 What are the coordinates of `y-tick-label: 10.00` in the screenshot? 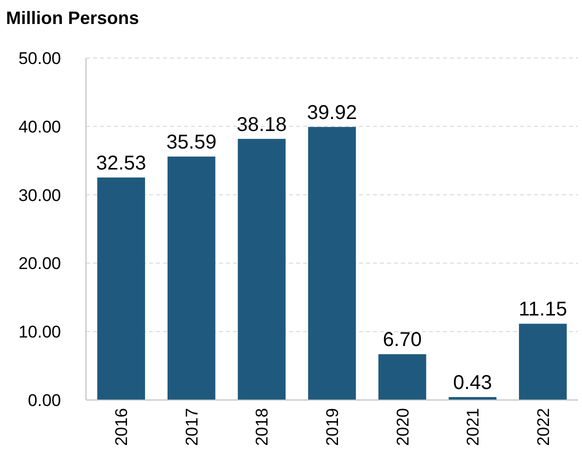 It's located at (39, 332).